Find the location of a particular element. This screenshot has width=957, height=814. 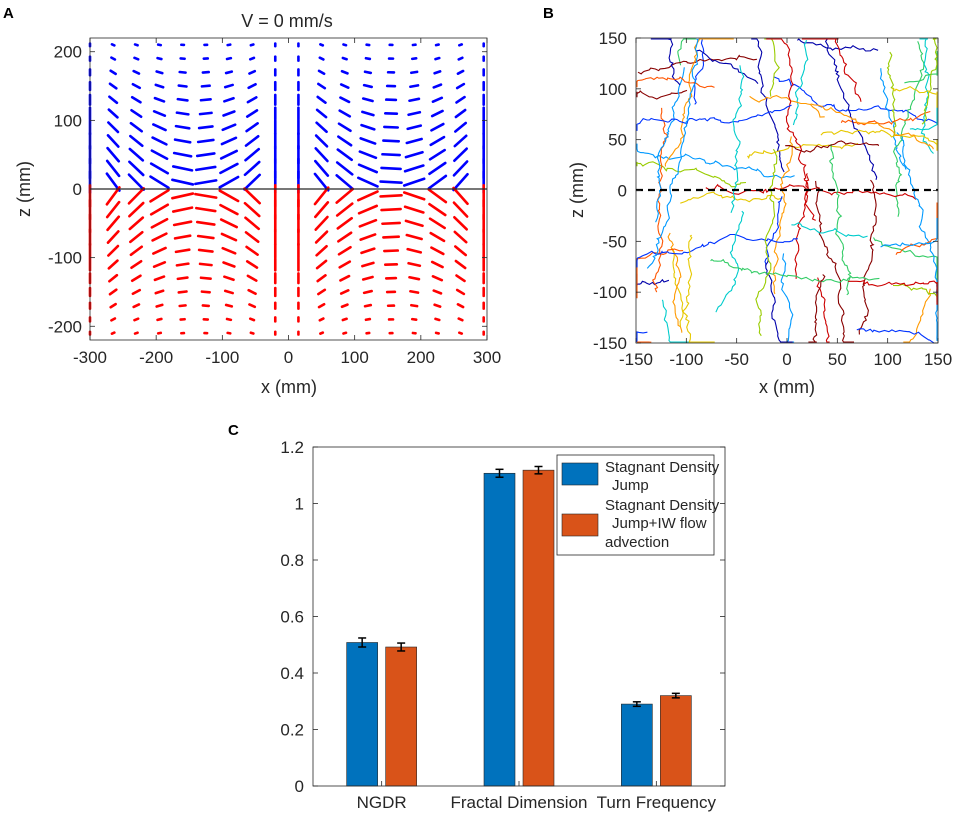

panel-c-category-label: NGDR is located at coordinates (382, 802).